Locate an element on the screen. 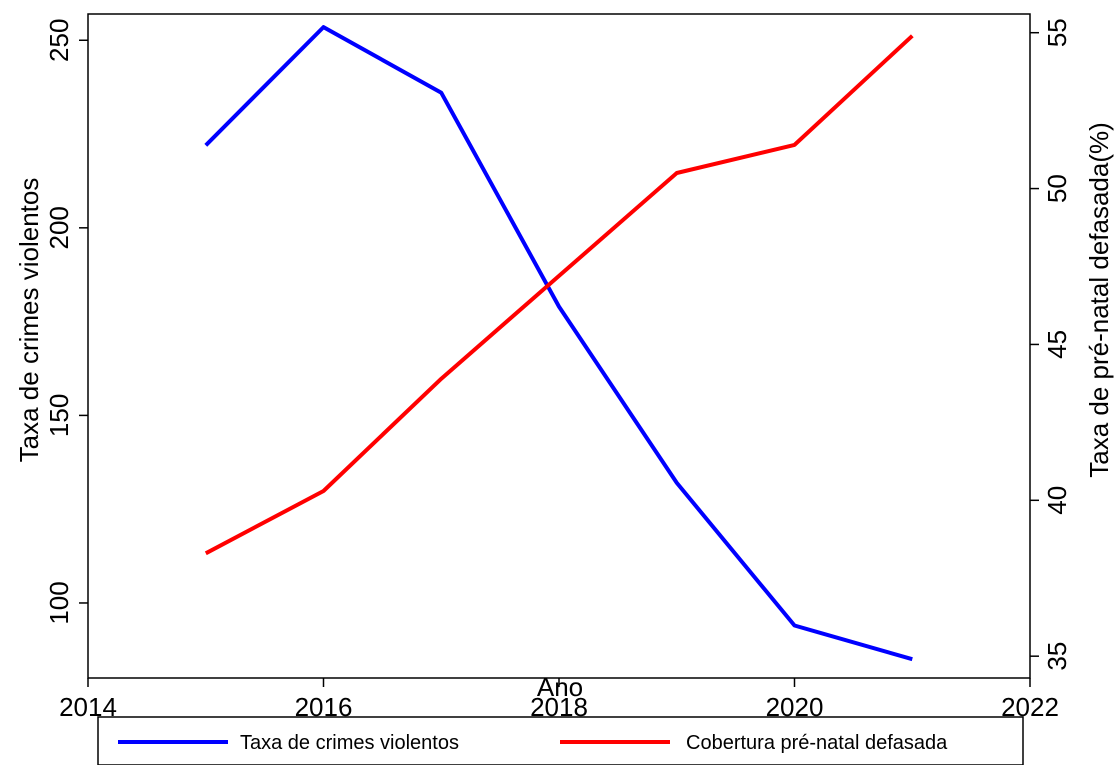  legend-label-prenatal: Cobertura pré-natal defasada is located at coordinates (817, 743).